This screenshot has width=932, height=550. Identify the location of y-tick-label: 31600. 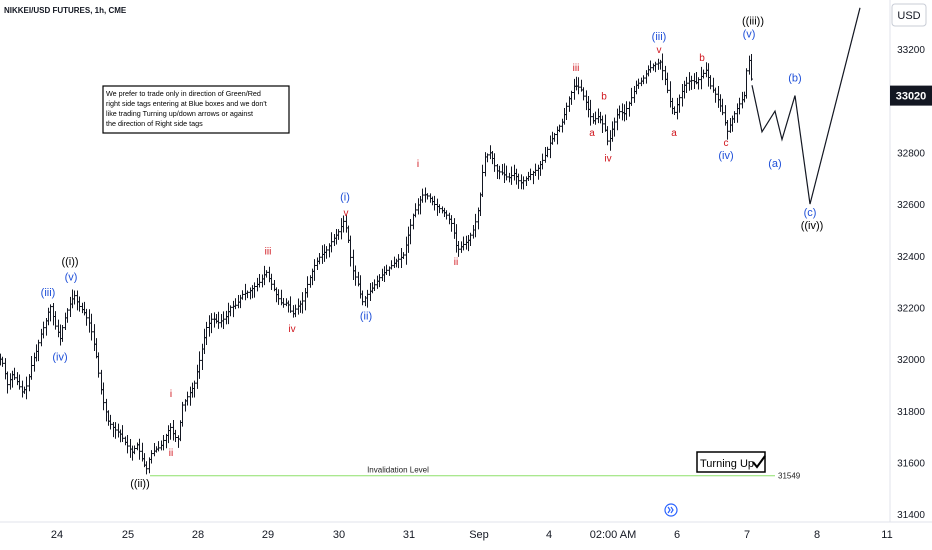
(911, 464).